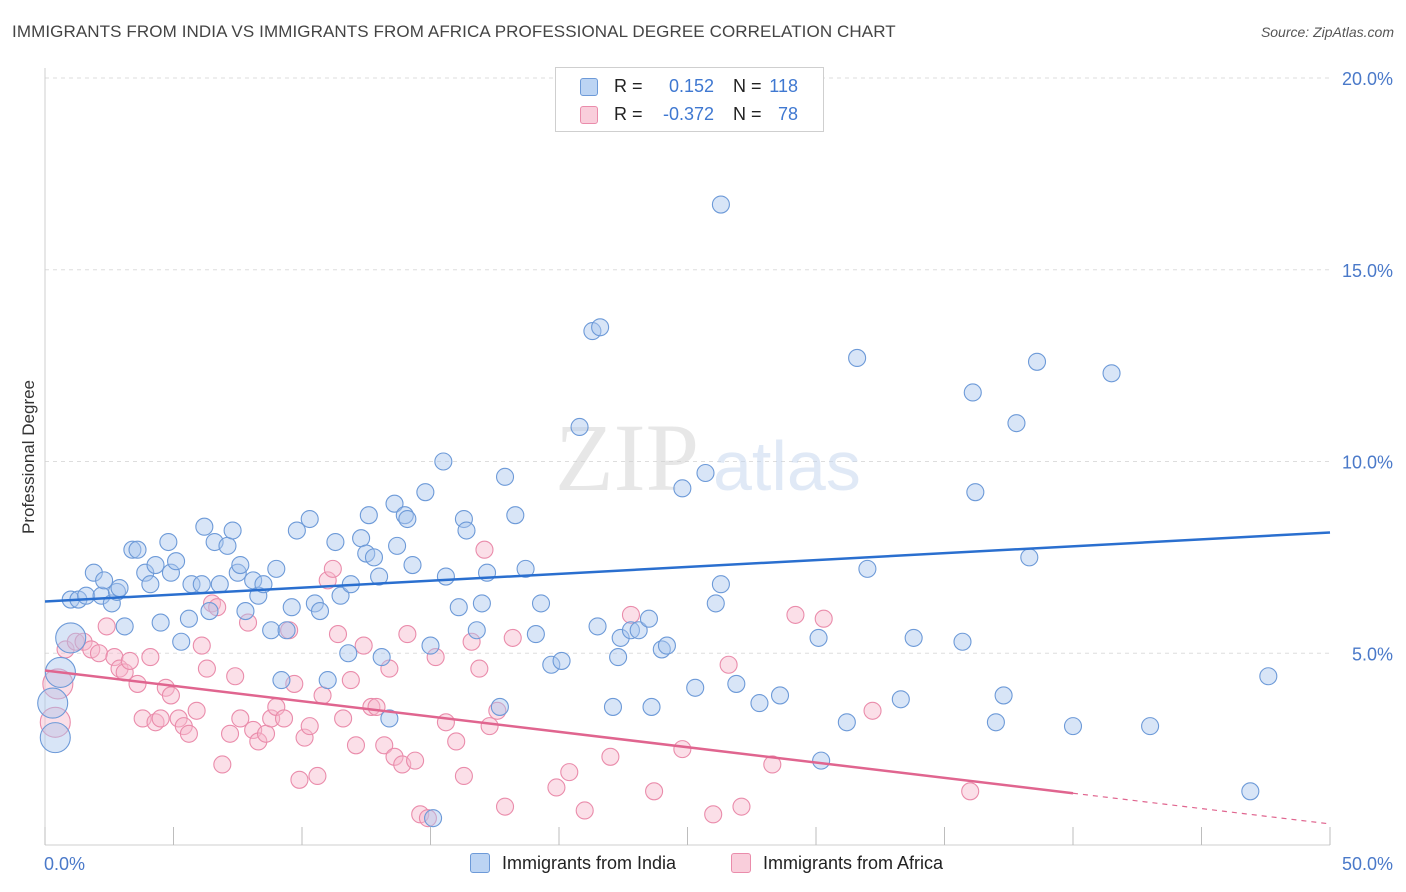 The image size is (1406, 892). What do you see at coordinates (787, 114) in the screenshot?
I see `legend-n-value: 78` at bounding box center [787, 114].